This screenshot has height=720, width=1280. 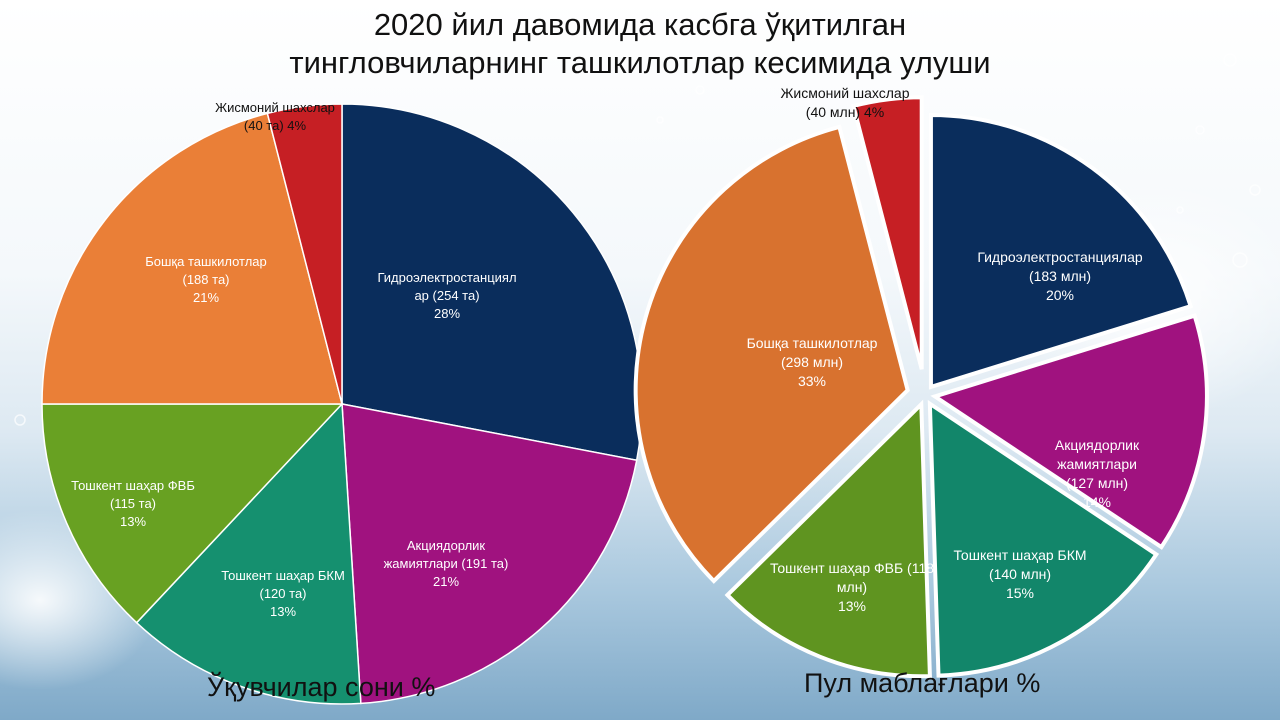 What do you see at coordinates (133, 521) in the screenshot?
I see `pie1-slice-3-label-line-2: 13%` at bounding box center [133, 521].